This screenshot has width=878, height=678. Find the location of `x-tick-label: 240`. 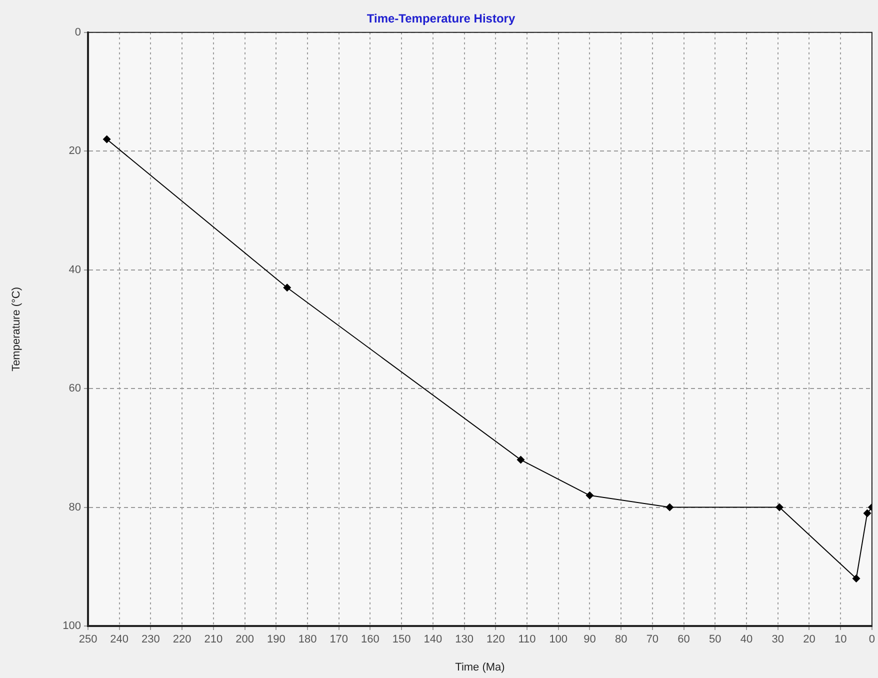

x-tick-label: 240 is located at coordinates (119, 640).